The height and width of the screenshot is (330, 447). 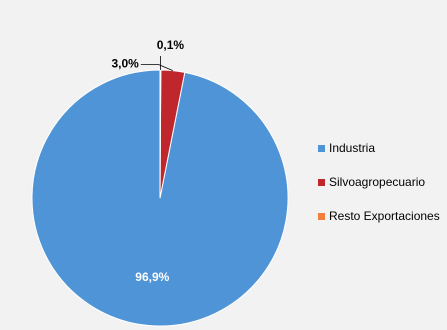 I want to click on legend-swatch-silvoagropecuario, so click(x=321, y=182).